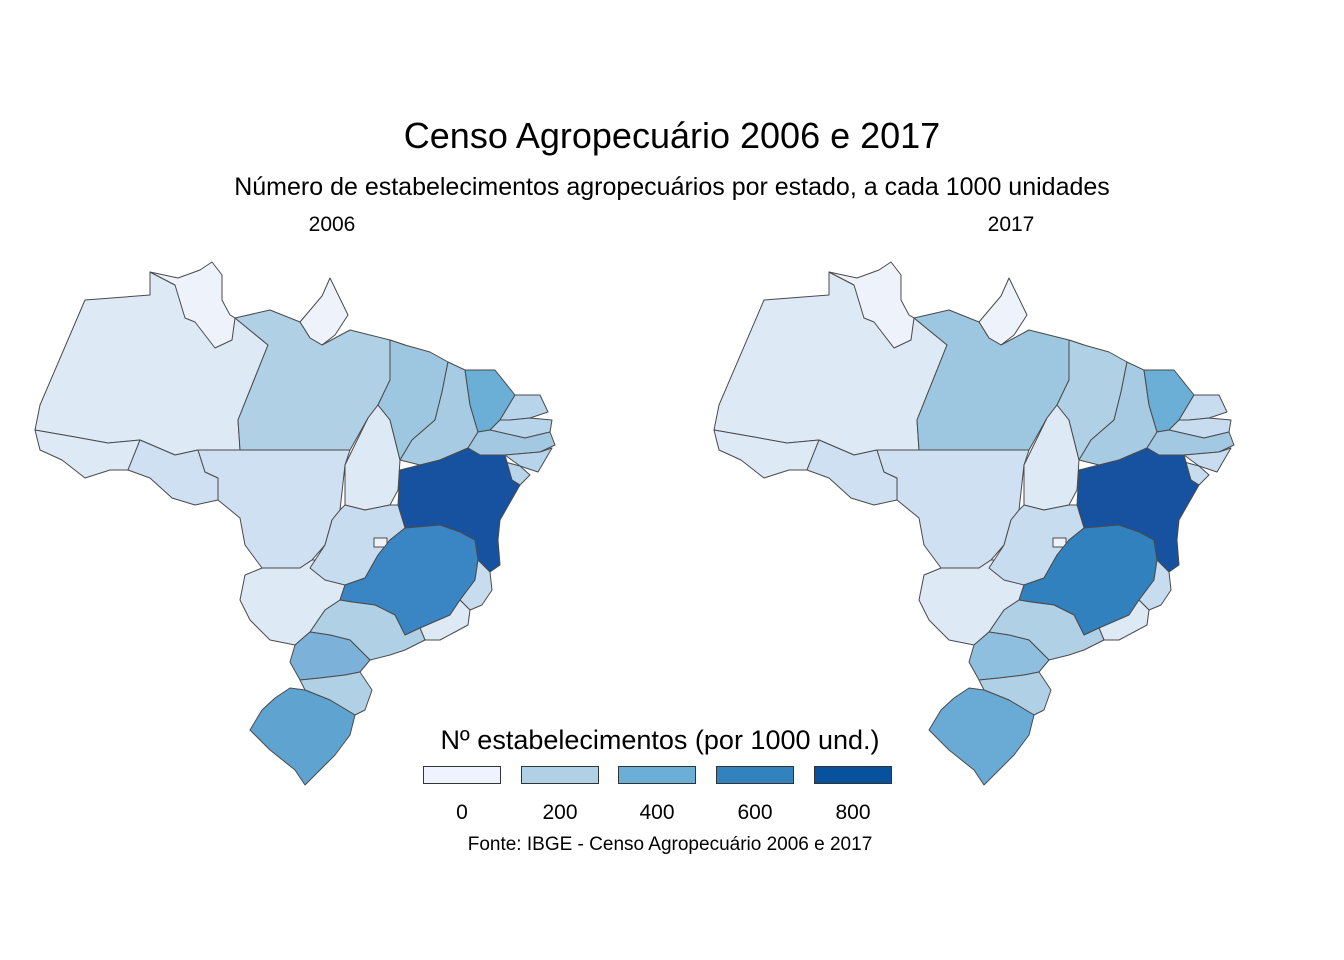  What do you see at coordinates (657, 812) in the screenshot?
I see `legend-label-2: 400` at bounding box center [657, 812].